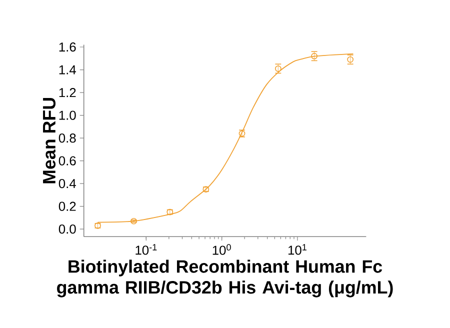 This screenshot has width=450, height=328. What do you see at coordinates (67, 138) in the screenshot?
I see `y-tick-label: 0.8` at bounding box center [67, 138].